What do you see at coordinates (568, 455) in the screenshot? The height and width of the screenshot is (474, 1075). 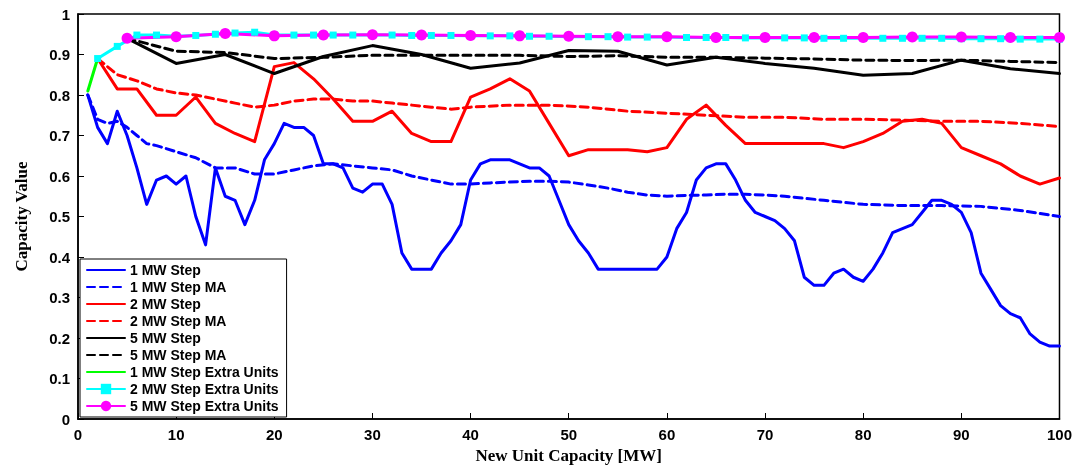 I see `x-axis-title: New Unit Capacity [MW]` at bounding box center [568, 455].